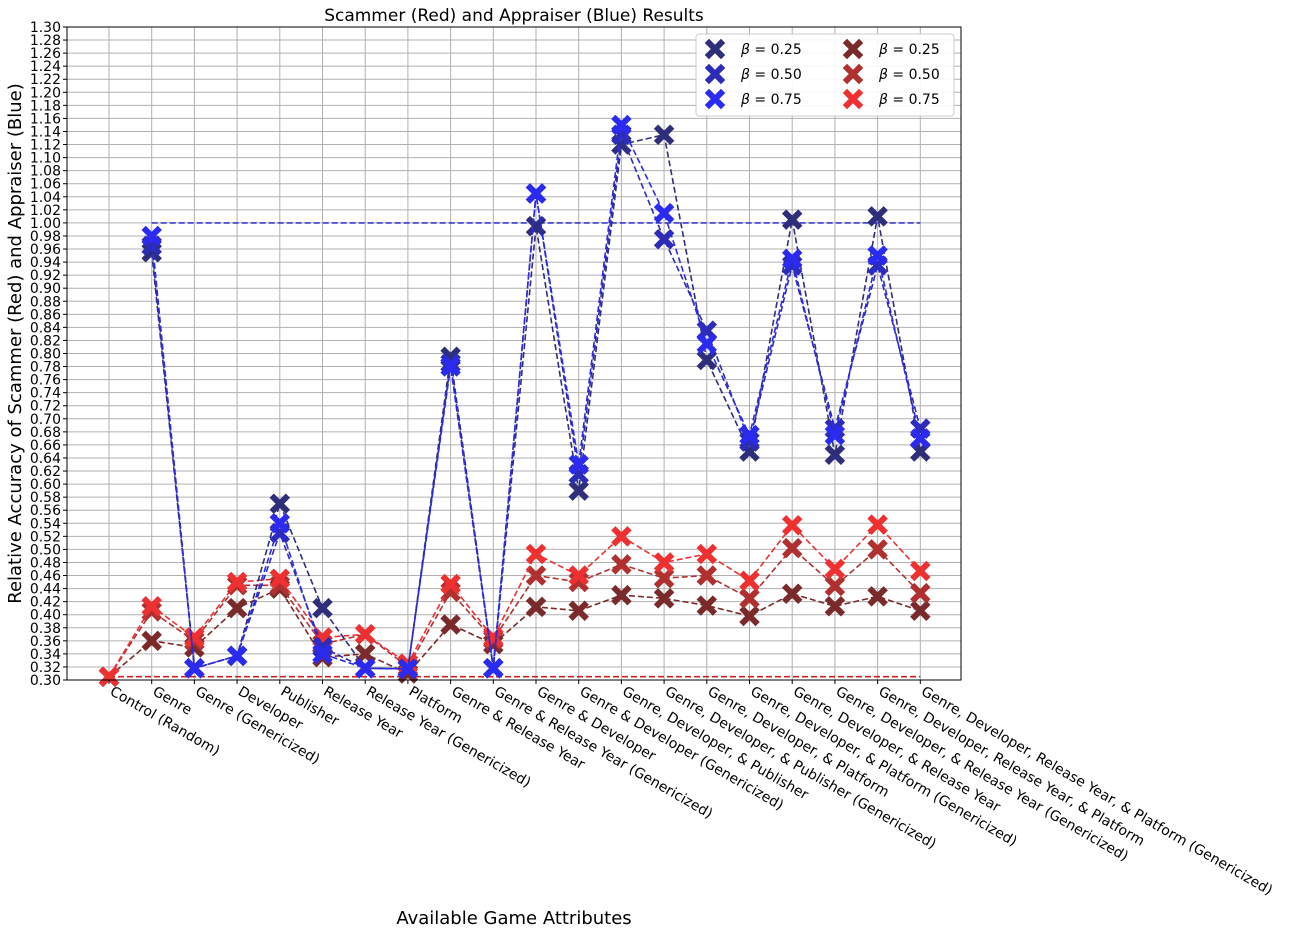 The height and width of the screenshot is (934, 1292). I want to click on y-tick-label: 1.16, so click(45, 119).